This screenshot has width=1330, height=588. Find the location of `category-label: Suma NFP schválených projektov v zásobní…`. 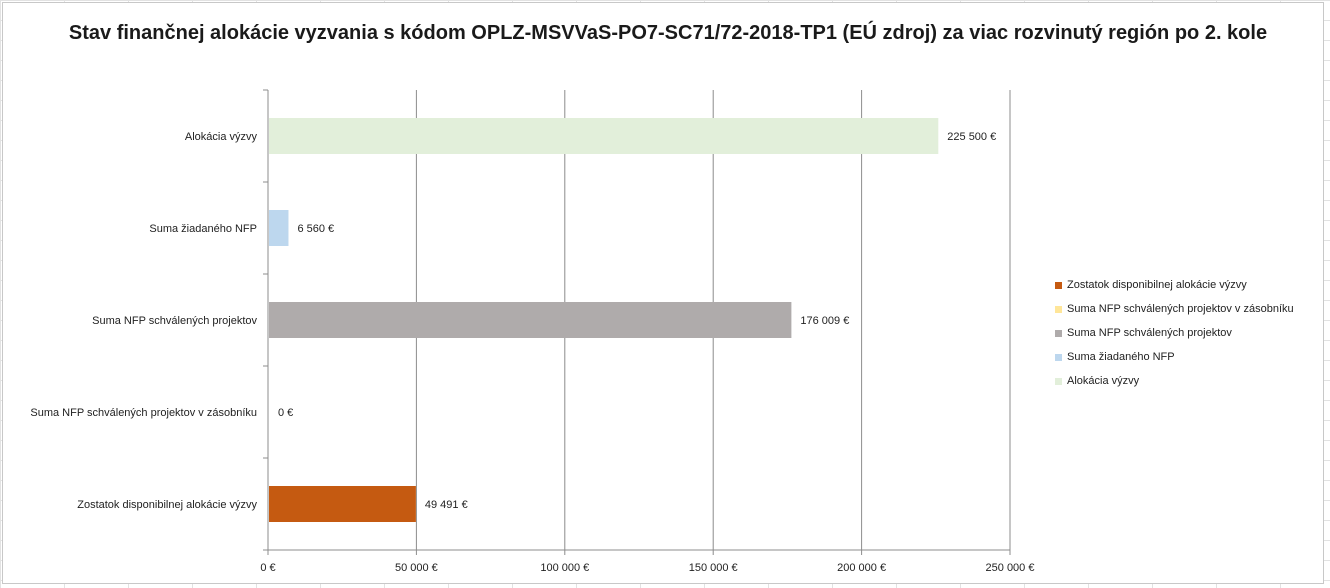

category-label: Suma NFP schválených projektov v zásobní… is located at coordinates (143, 413).